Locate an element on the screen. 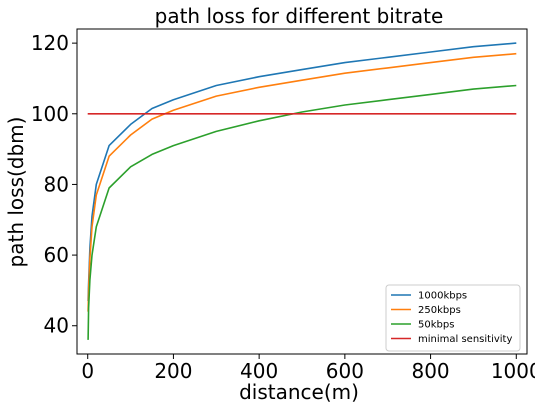  y-tick-label: 80 is located at coordinates (56, 184).